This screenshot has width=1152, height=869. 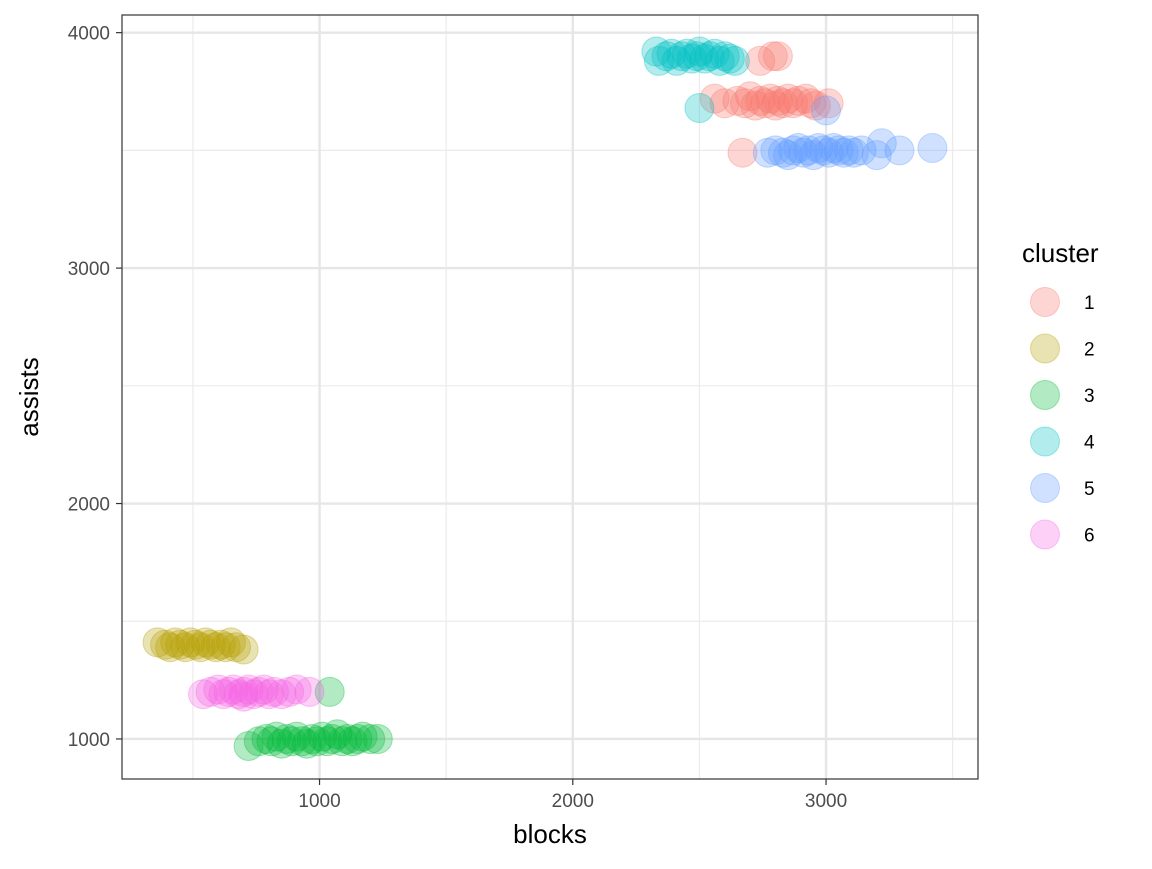 I want to click on y-tick-label: 4000, so click(x=89, y=34).